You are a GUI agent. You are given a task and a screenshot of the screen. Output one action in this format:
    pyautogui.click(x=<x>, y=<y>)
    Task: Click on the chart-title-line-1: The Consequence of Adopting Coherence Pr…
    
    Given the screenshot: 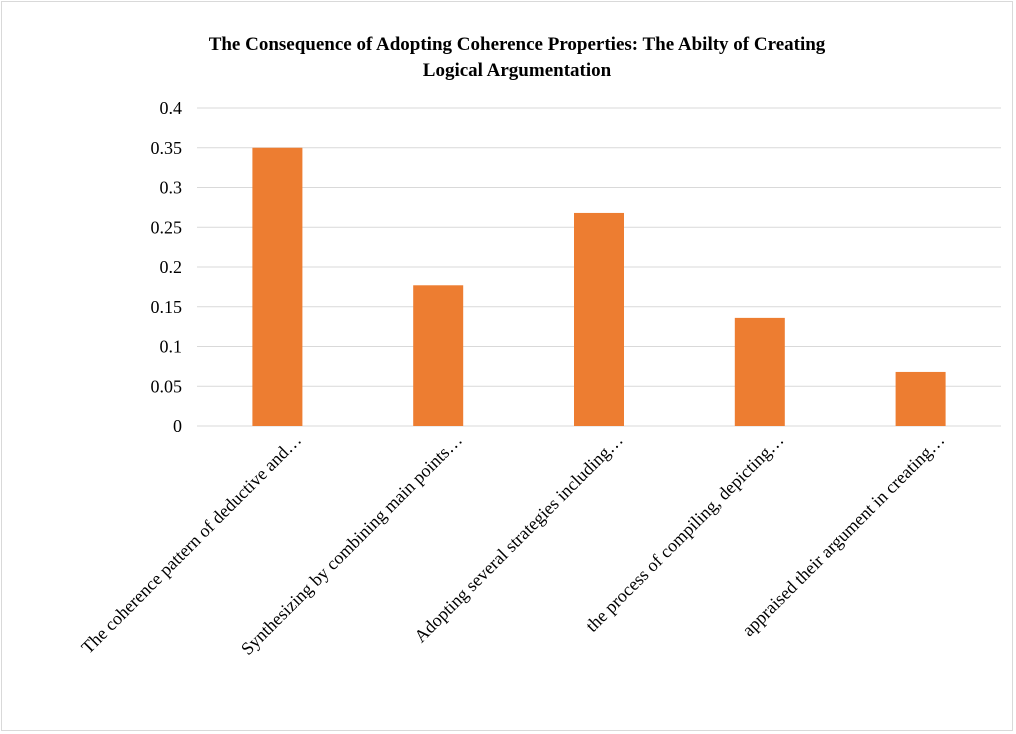 What is the action you would take?
    pyautogui.click(x=517, y=44)
    